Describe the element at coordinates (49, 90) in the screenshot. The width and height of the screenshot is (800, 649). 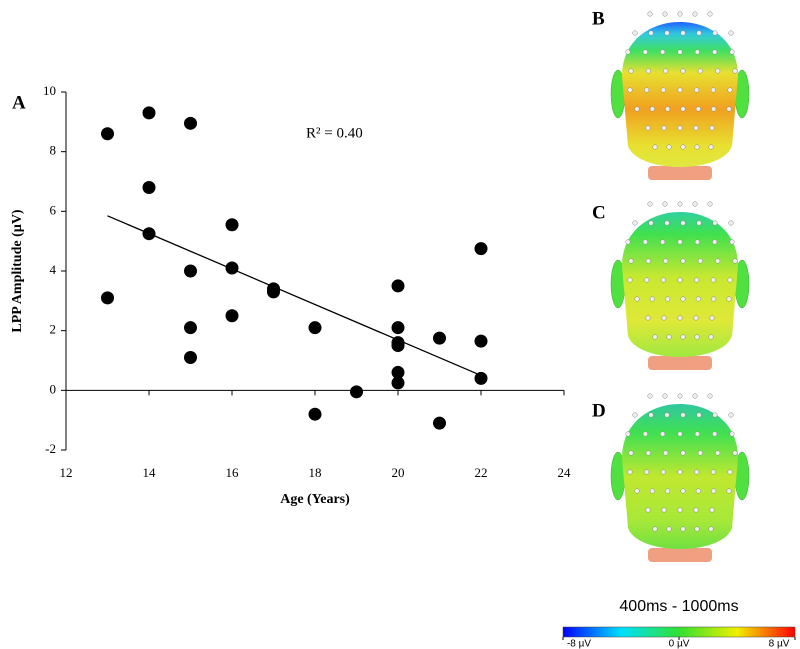
I see `y-tick-label: 10` at that location.